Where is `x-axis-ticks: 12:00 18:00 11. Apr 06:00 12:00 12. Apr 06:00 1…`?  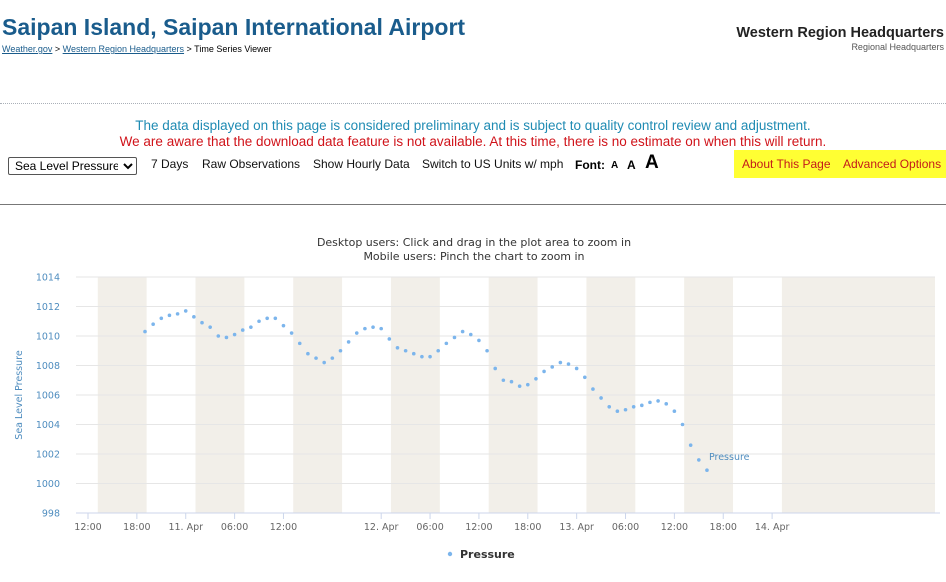 x-axis-ticks: 12:00 18:00 11. Apr 06:00 12:00 12. Apr 06:00 1… is located at coordinates (431, 523).